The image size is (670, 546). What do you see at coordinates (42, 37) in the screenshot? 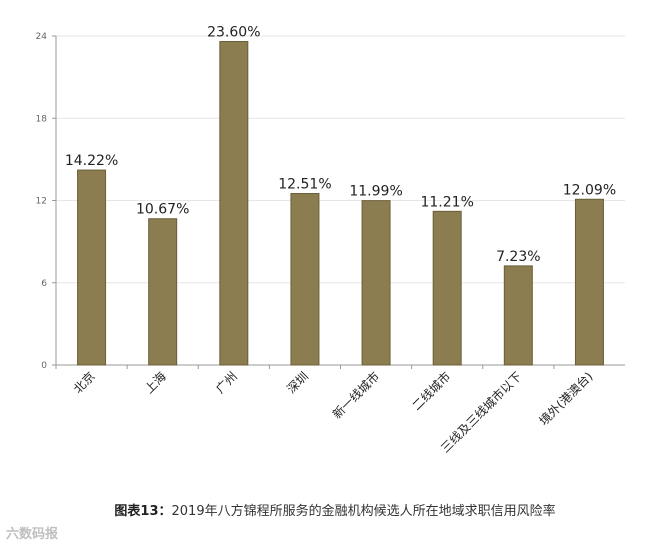
I see `y-tick-label: 24` at bounding box center [42, 37].